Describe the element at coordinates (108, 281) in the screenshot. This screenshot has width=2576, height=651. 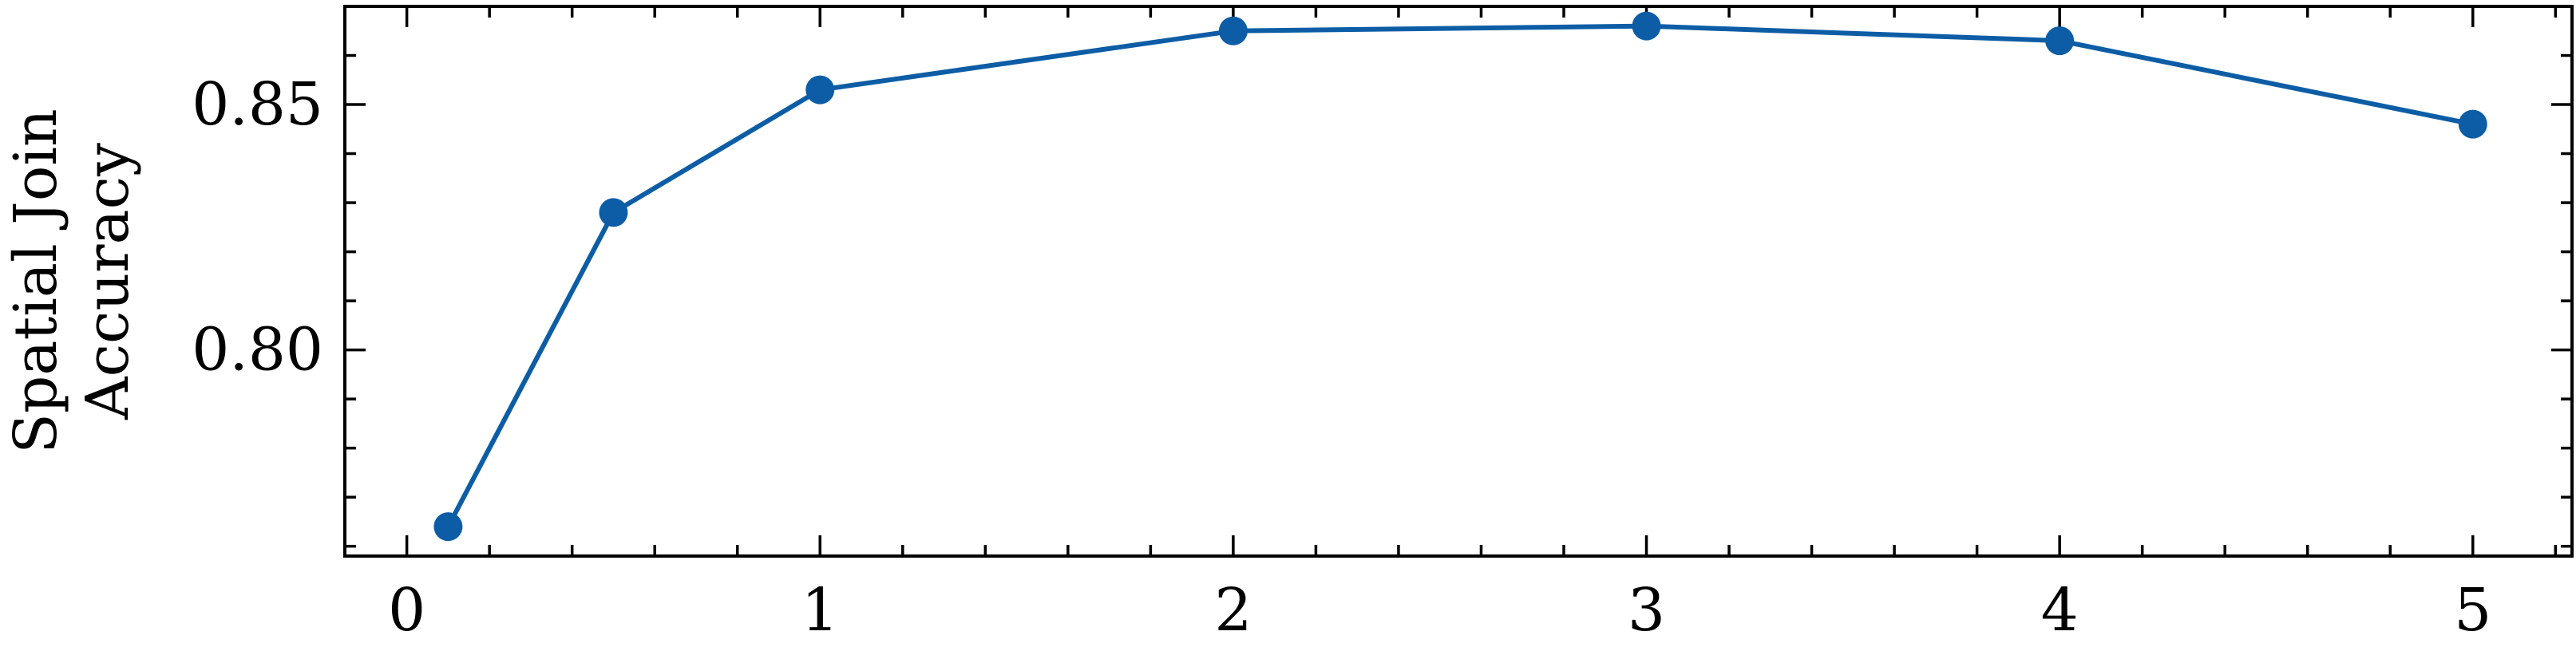
I see `y-axis-title-line-2: Accuracy` at that location.